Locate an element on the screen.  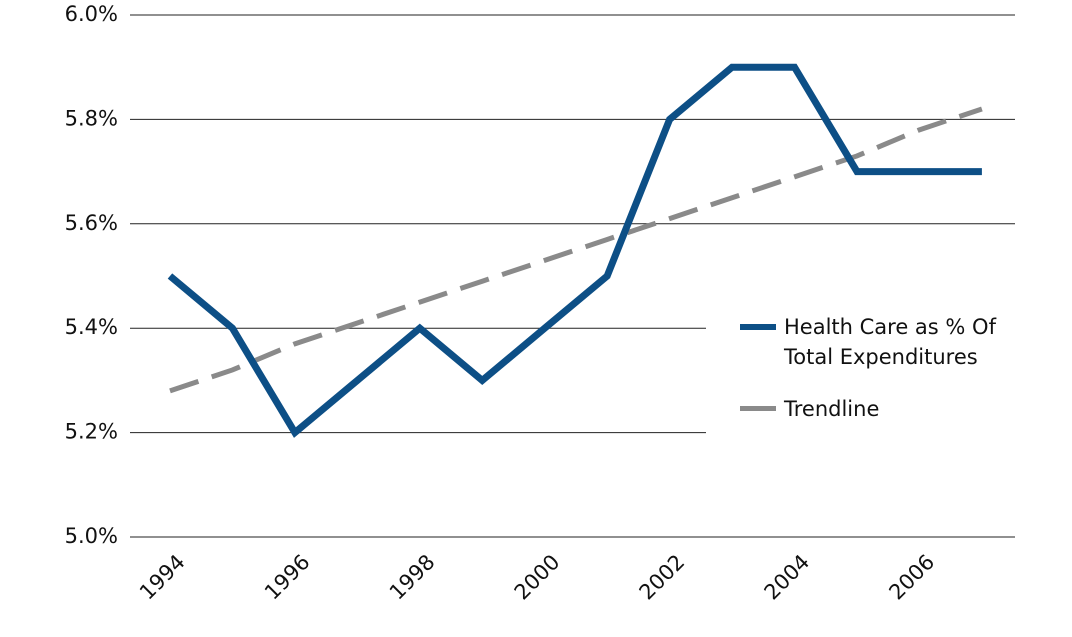
x-tick-label: 2002 is located at coordinates (662, 577).